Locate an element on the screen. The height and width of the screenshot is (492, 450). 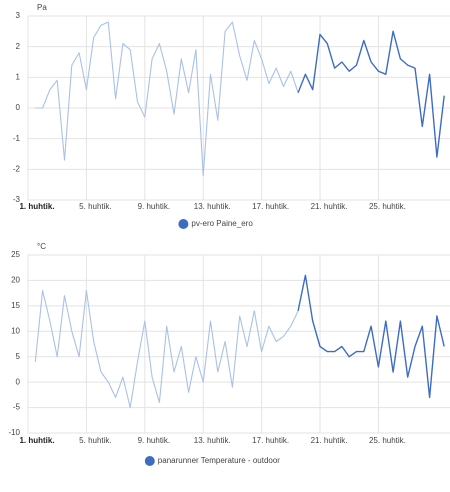
y-tick-label: 5 is located at coordinates (18, 356).